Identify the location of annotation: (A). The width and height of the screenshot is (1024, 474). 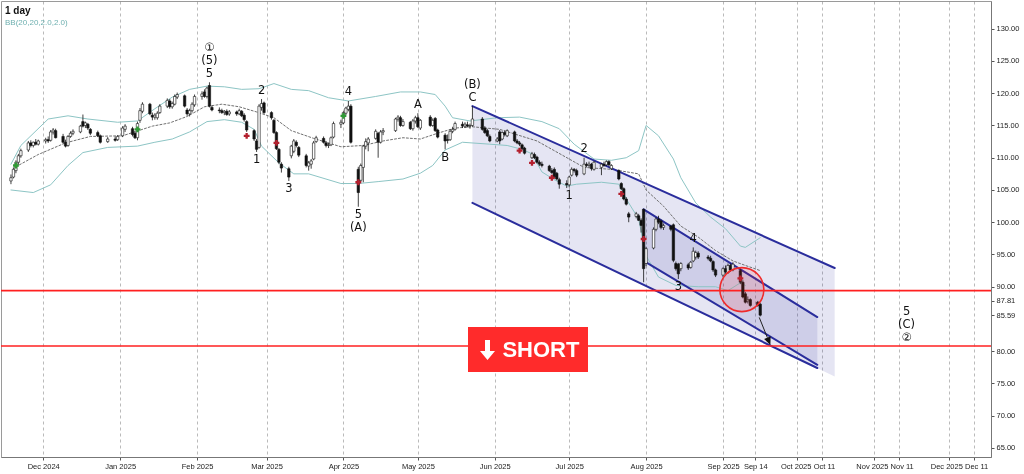
(358, 227).